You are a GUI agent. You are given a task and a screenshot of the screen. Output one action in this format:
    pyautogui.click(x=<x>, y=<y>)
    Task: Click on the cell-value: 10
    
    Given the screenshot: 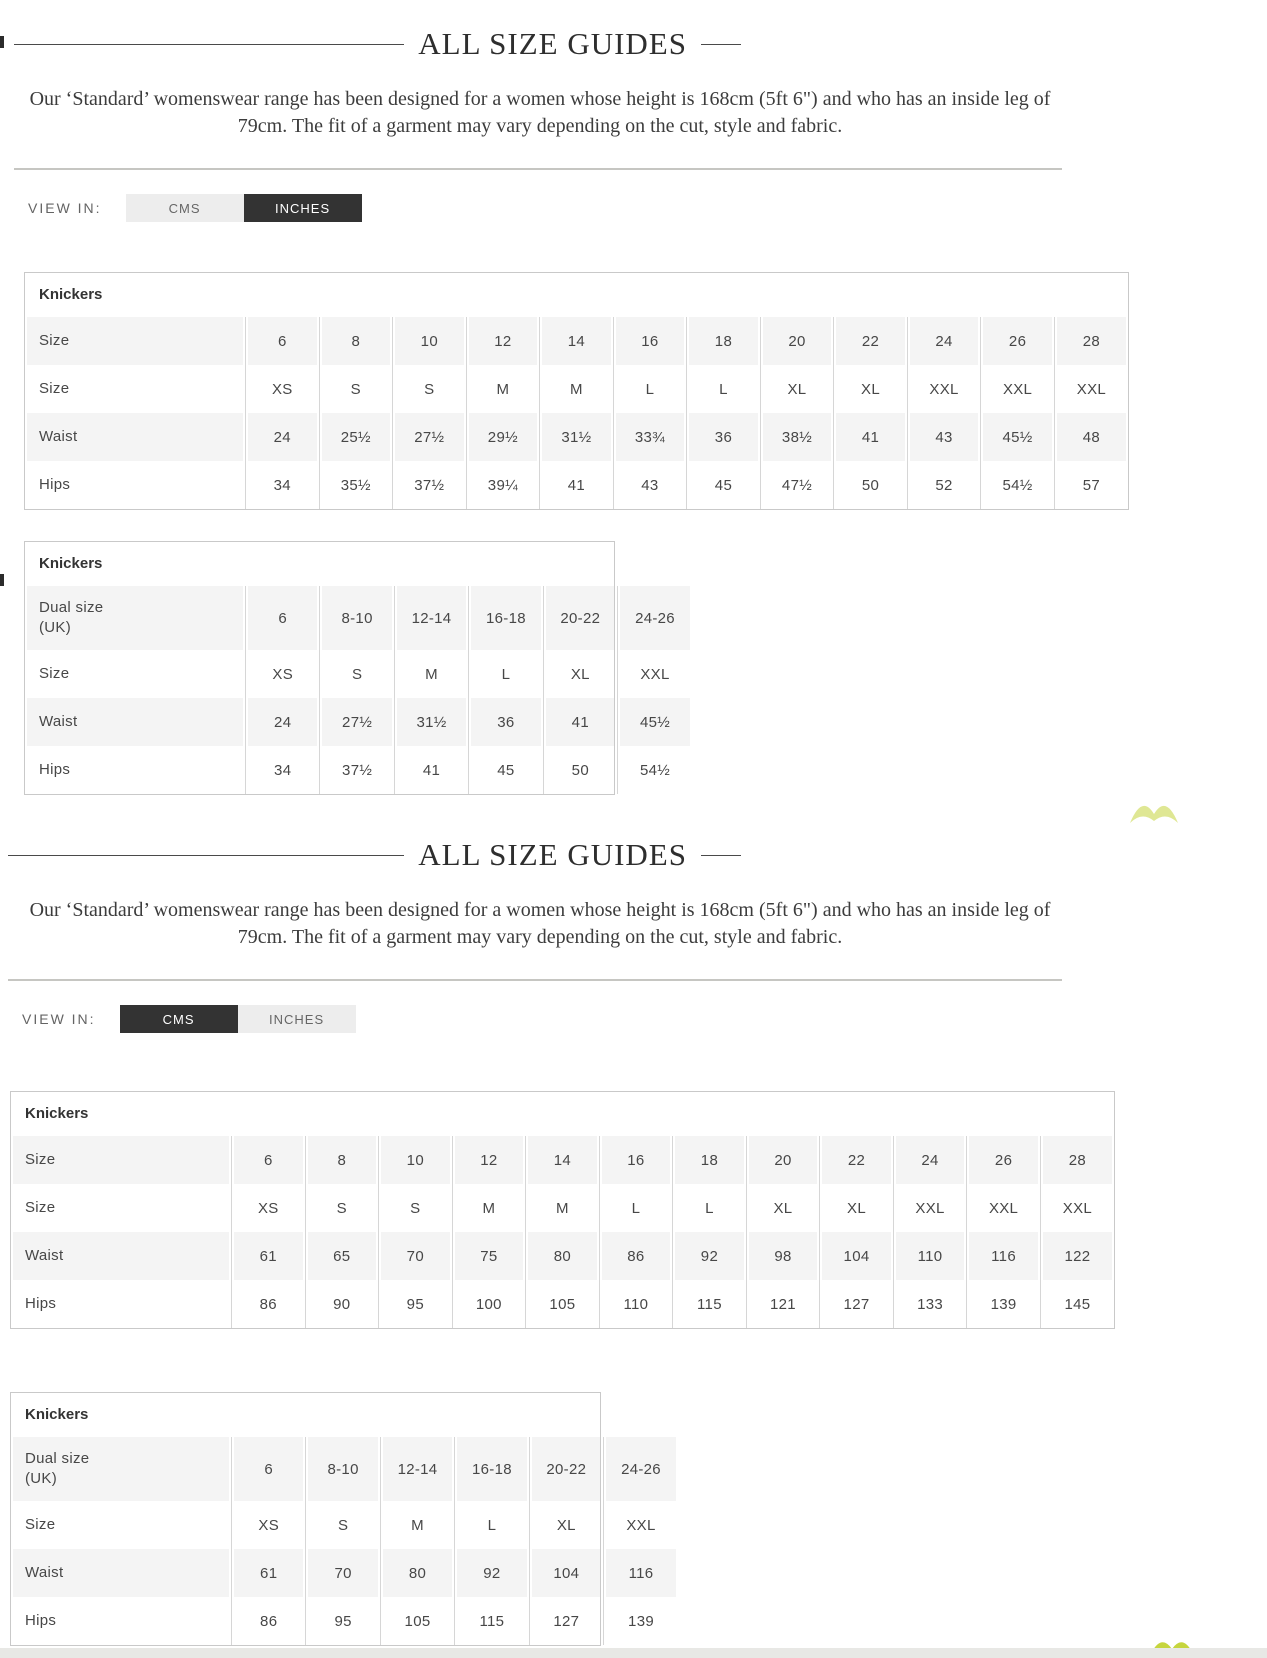 What is the action you would take?
    pyautogui.click(x=415, y=1160)
    